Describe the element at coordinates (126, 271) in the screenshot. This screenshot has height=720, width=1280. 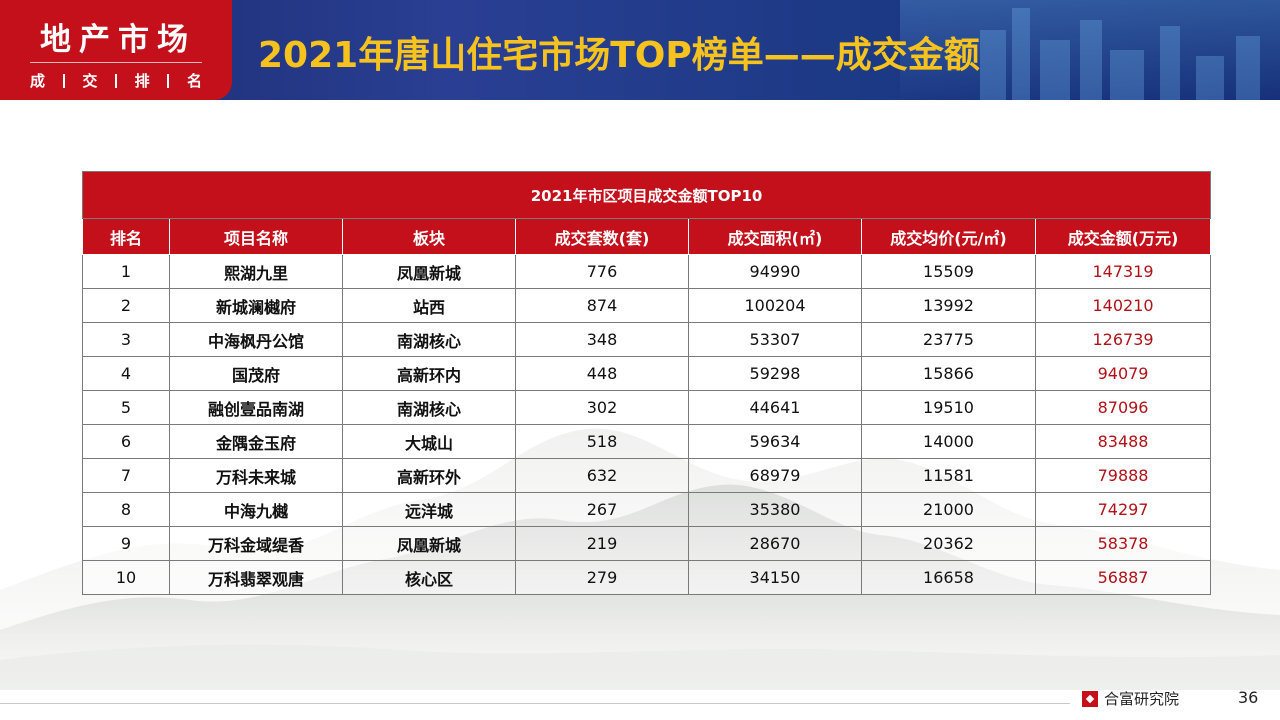
I see `rank-cell: 1` at that location.